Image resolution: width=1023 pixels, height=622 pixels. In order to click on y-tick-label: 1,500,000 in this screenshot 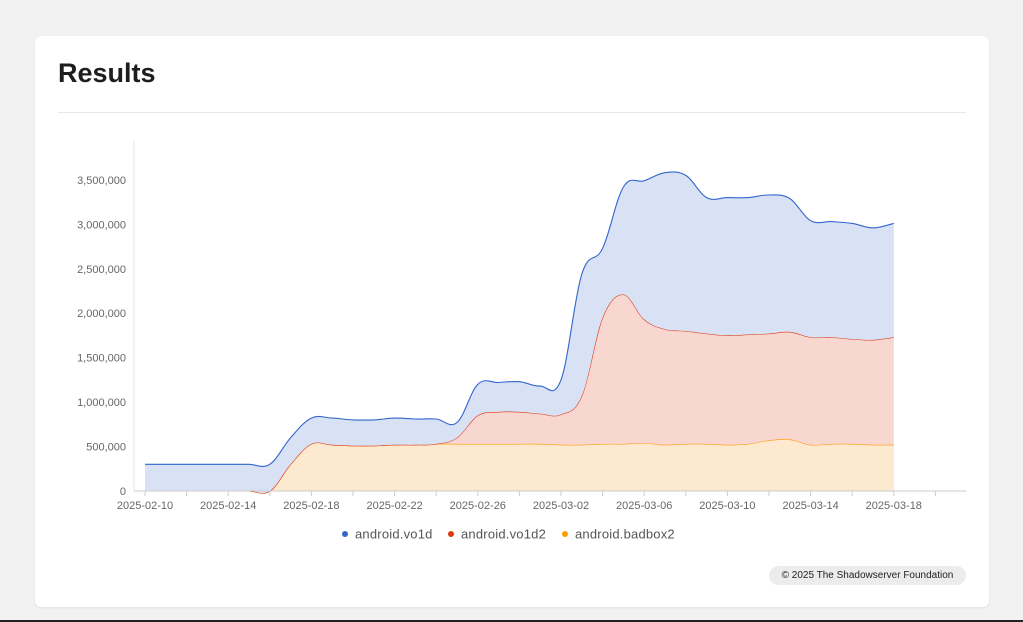, I will do `click(101, 359)`.